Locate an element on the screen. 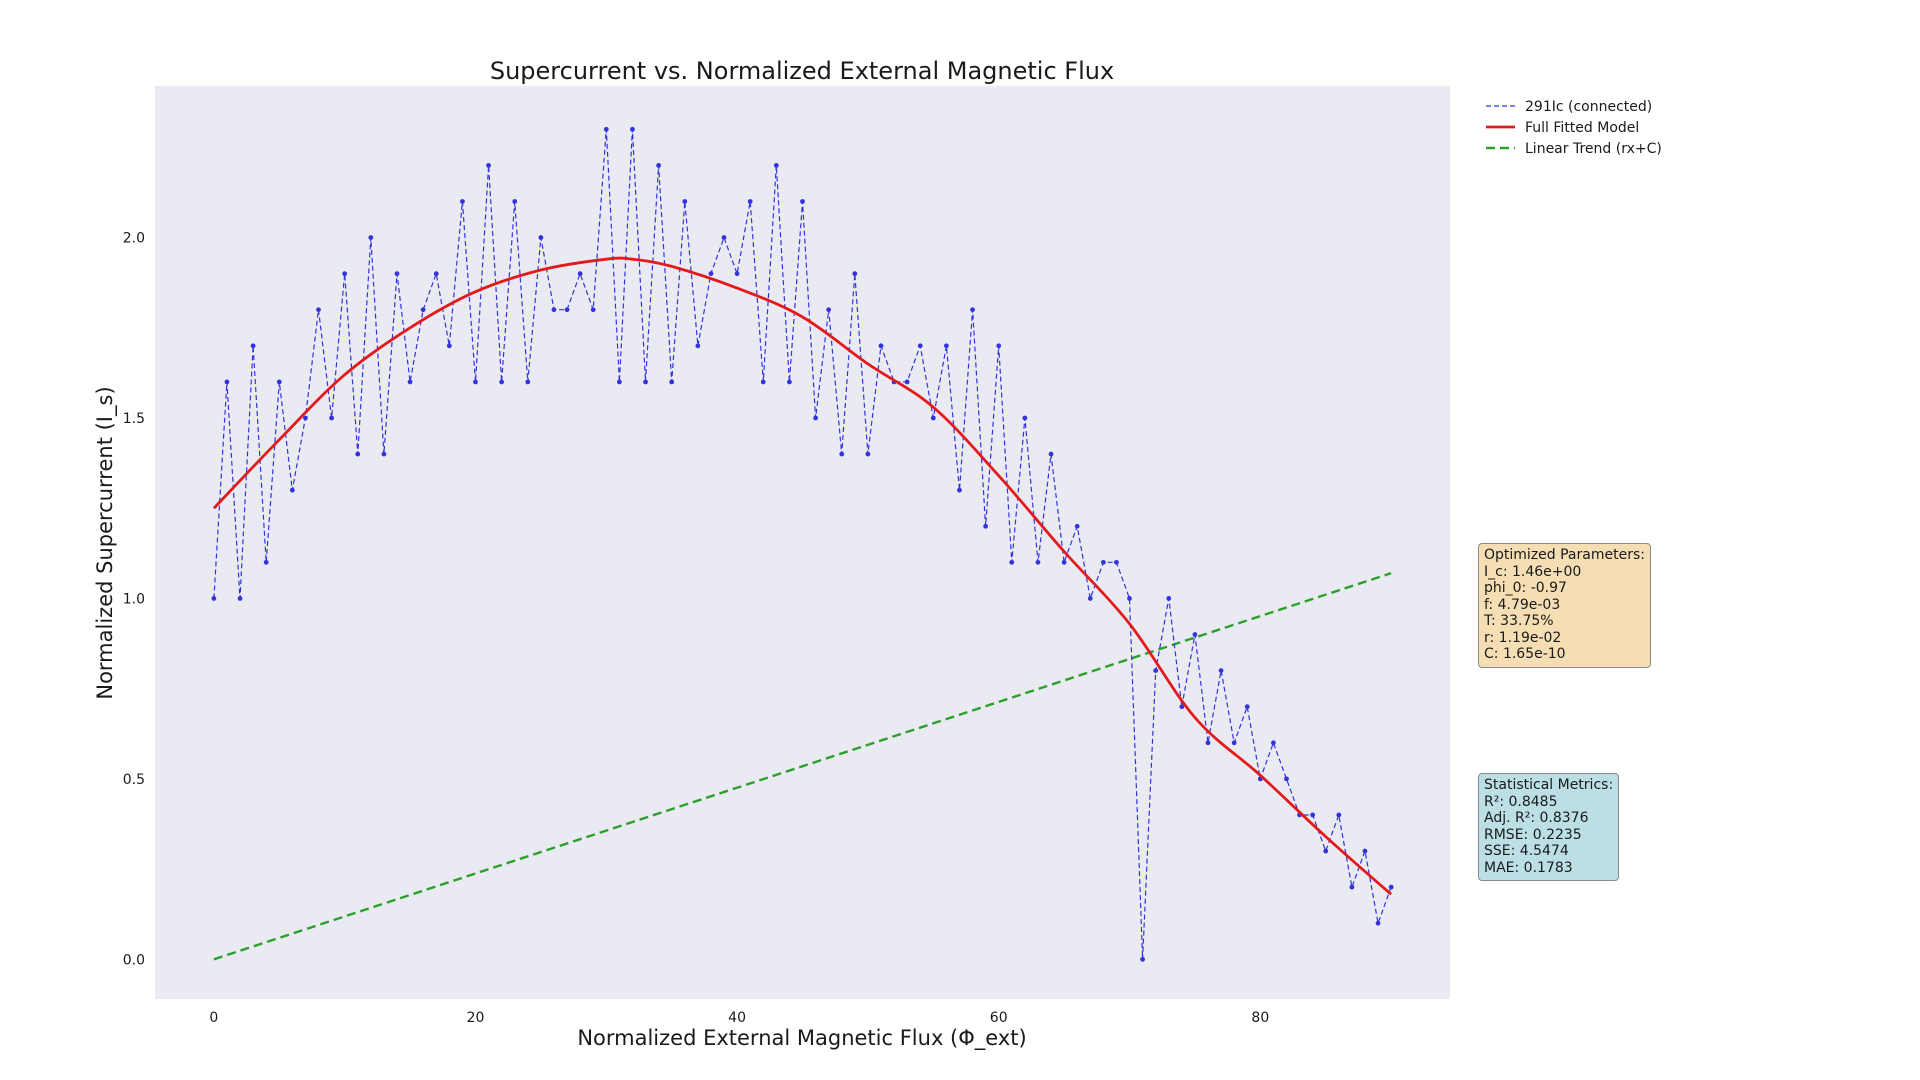  legend-label-trend: Linear Trend (rx+C) is located at coordinates (1593, 149).